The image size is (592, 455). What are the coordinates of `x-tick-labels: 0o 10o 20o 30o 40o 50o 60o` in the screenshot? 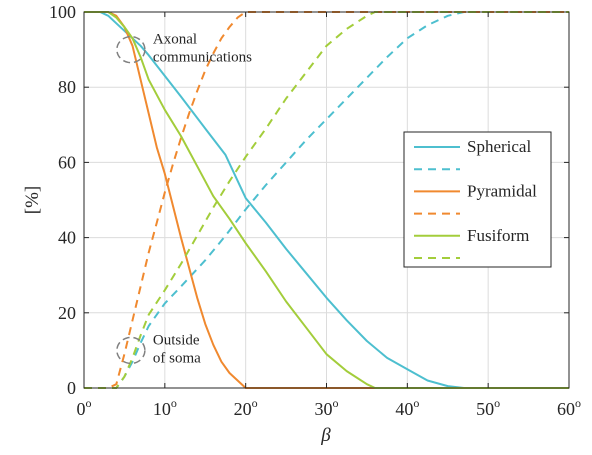 It's located at (329, 407).